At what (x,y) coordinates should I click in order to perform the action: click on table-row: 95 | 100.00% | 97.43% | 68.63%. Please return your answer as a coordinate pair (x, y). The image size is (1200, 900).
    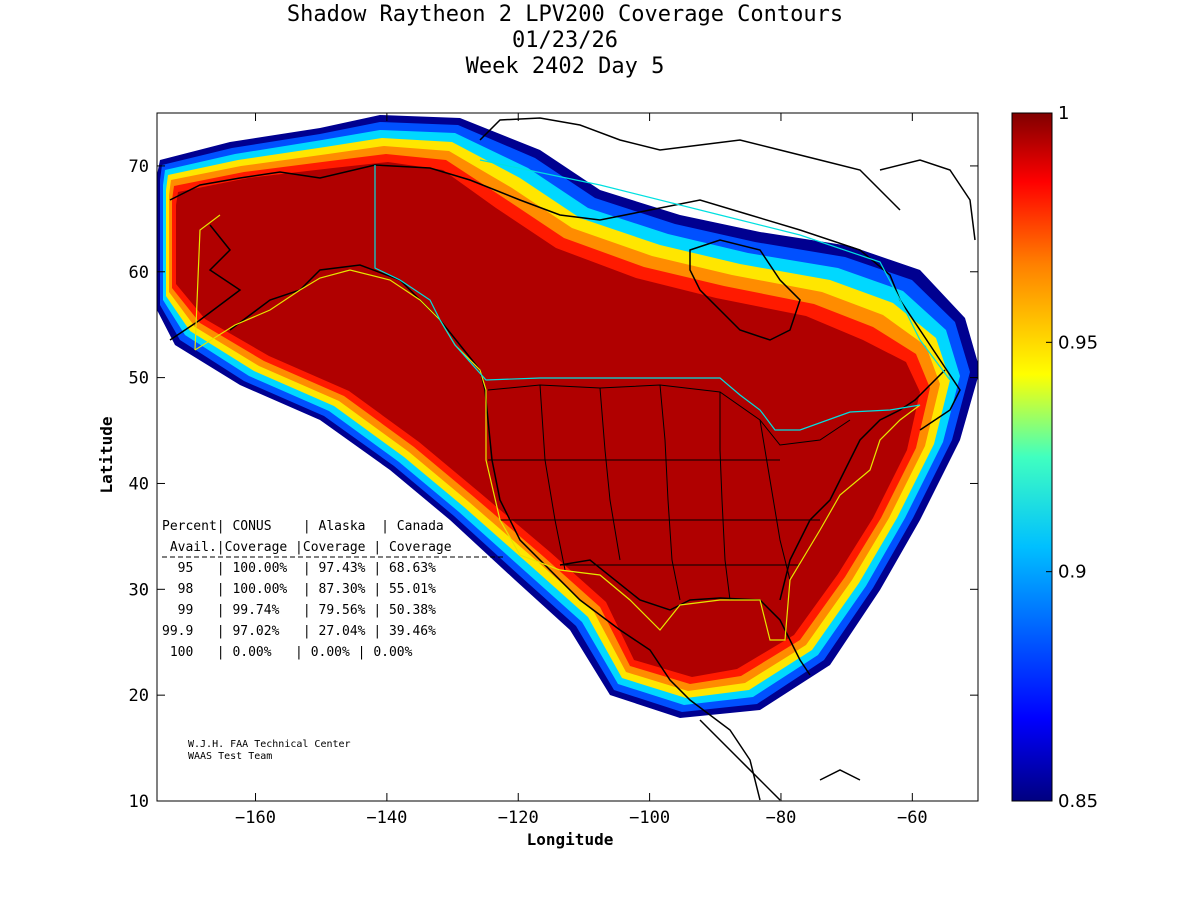
    Looking at the image, I should click on (299, 568).